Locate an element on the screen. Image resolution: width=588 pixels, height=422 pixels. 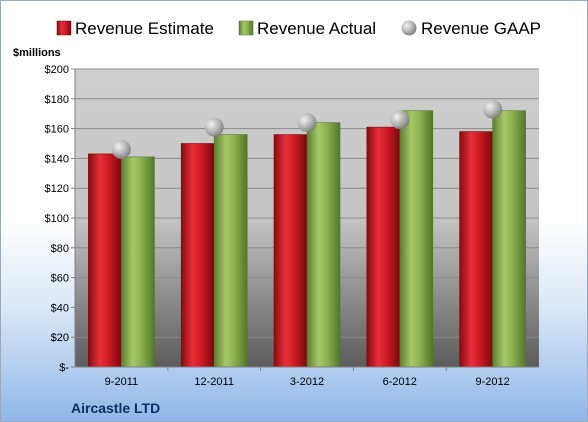
x-tick-label: 12-2011 is located at coordinates (214, 382).